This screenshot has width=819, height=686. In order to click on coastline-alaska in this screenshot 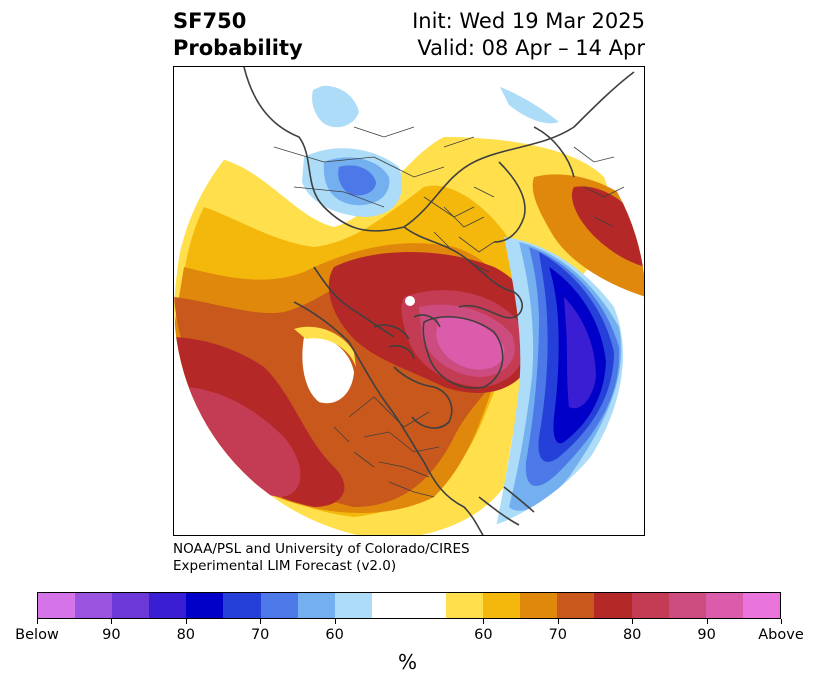, I will do `click(354, 302)`.